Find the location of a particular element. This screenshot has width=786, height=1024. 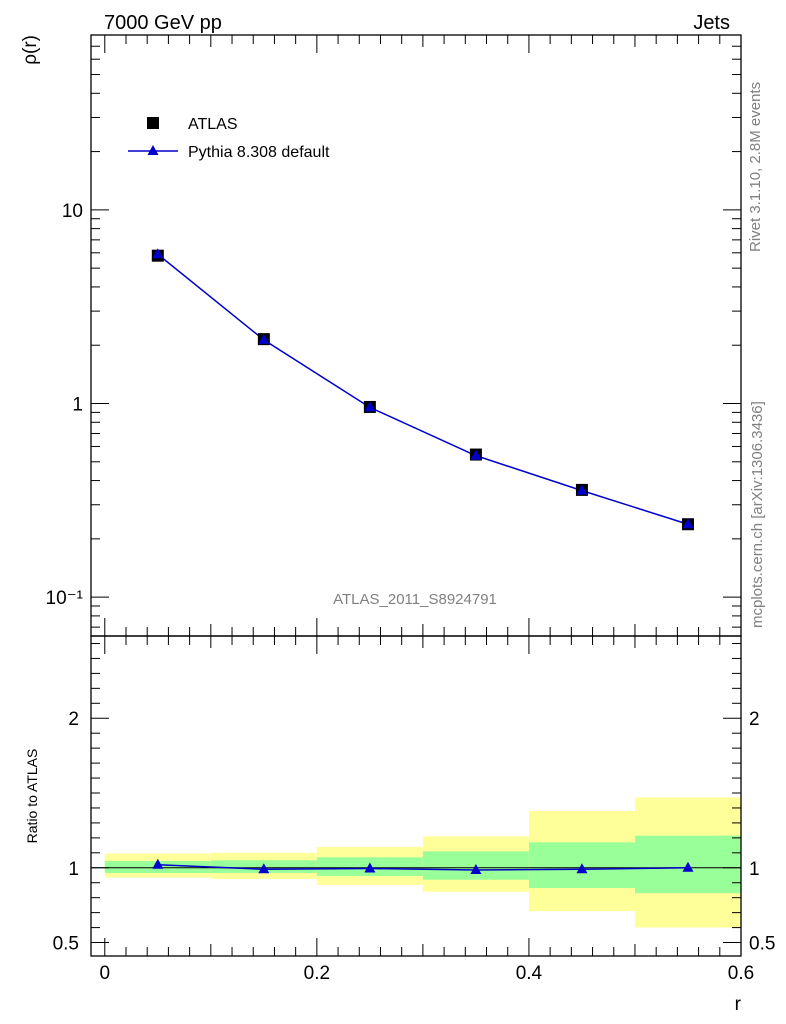

ratio-y-tick-label-left: 0.5 is located at coordinates (66, 944).